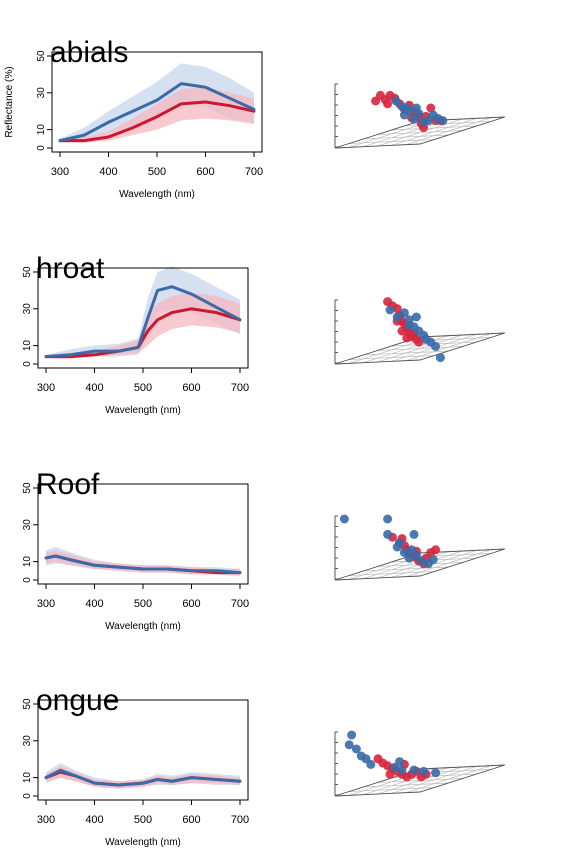 Image resolution: width=576 pixels, height=864 pixels. Describe the element at coordinates (70, 268) in the screenshot. I see `panel-title: hroat` at that location.